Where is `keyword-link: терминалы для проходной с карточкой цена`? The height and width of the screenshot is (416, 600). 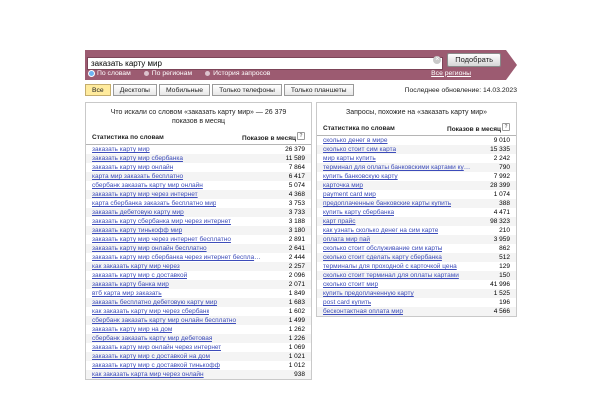
keyword-link: терминалы для проходной с карточкой цена is located at coordinates (390, 267).